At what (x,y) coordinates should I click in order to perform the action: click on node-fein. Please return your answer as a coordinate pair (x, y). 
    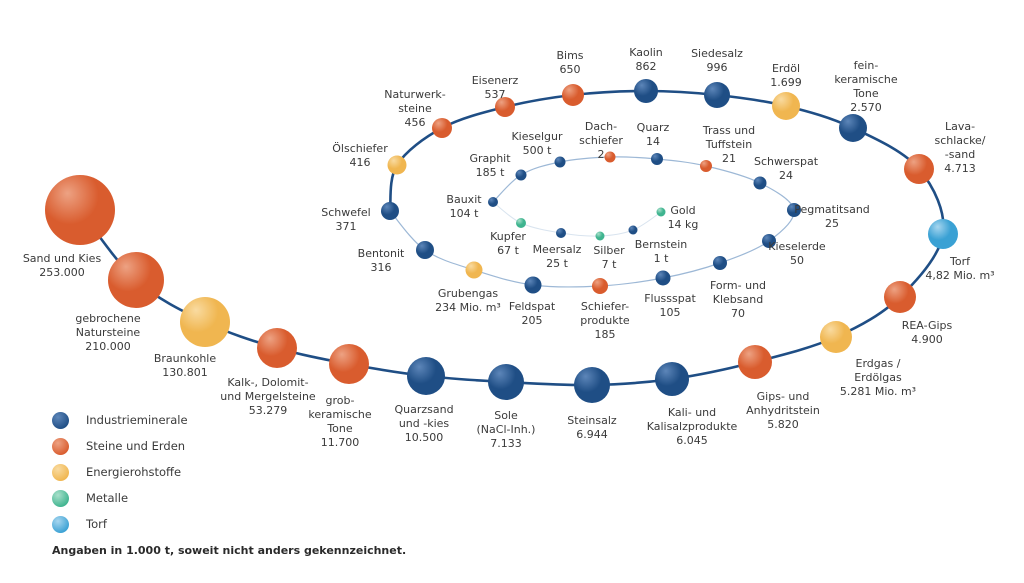
    Looking at the image, I should click on (853, 128).